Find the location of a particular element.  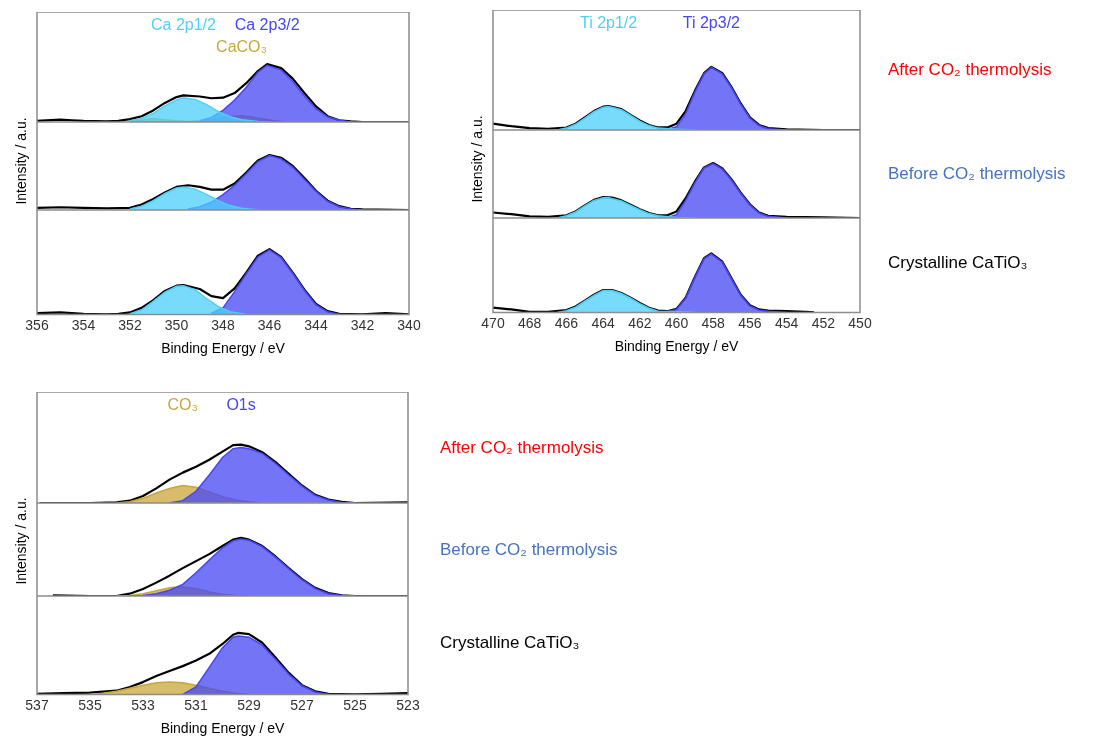

text: CO₃ is located at coordinates (183, 405).